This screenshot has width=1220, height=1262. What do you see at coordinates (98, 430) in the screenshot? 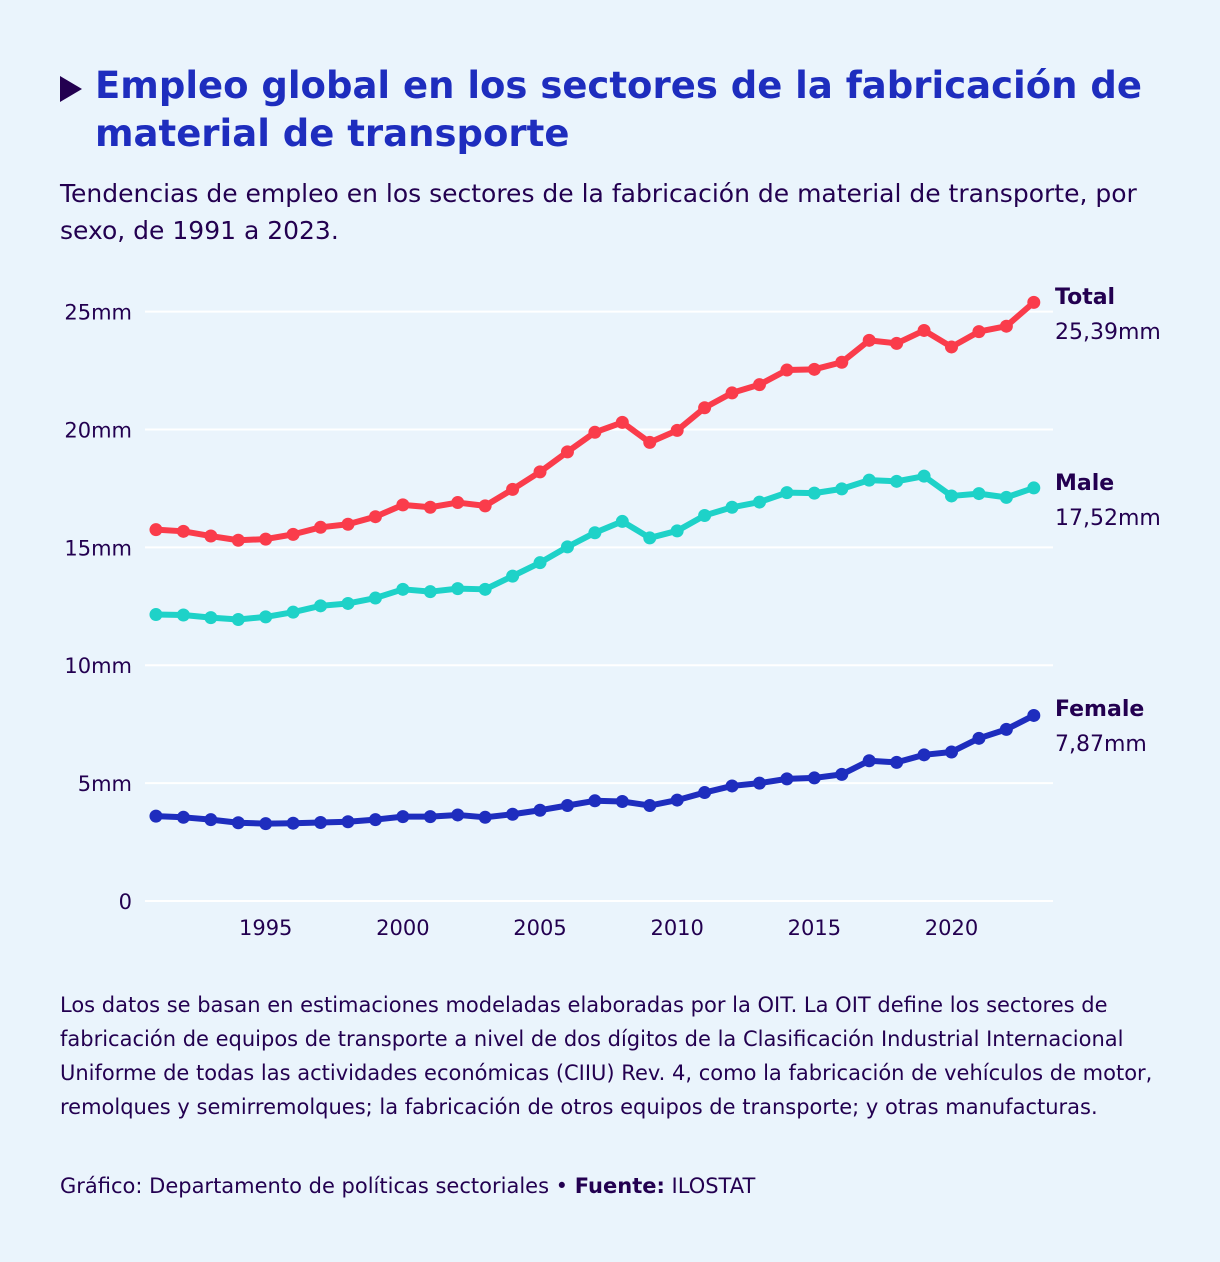
I see `y-tick-label: 20mm` at bounding box center [98, 430].